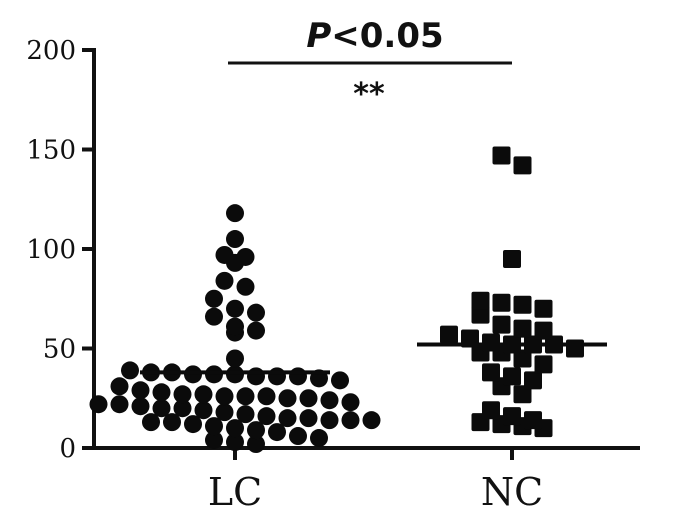 This screenshot has height=517, width=685. Describe the element at coordinates (51, 250) in the screenshot. I see `y-tick-label: 100` at that location.